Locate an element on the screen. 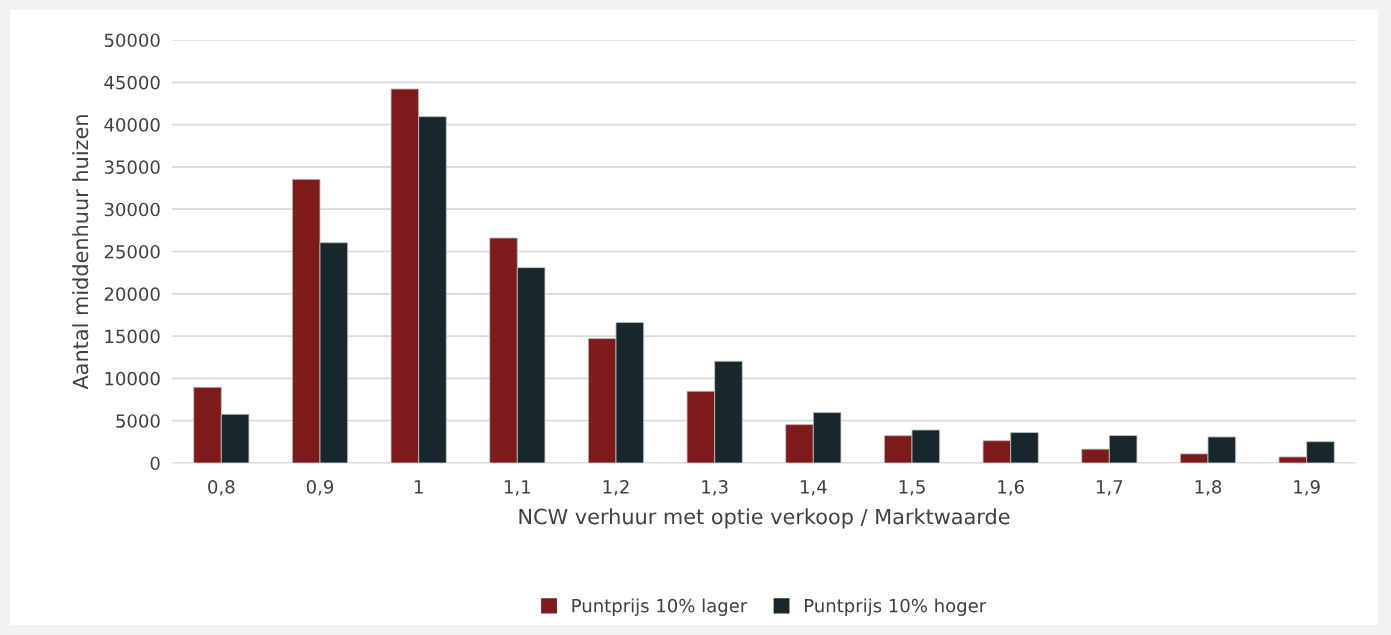 This screenshot has width=1391, height=635. x-tick-label: 1 is located at coordinates (418, 487).